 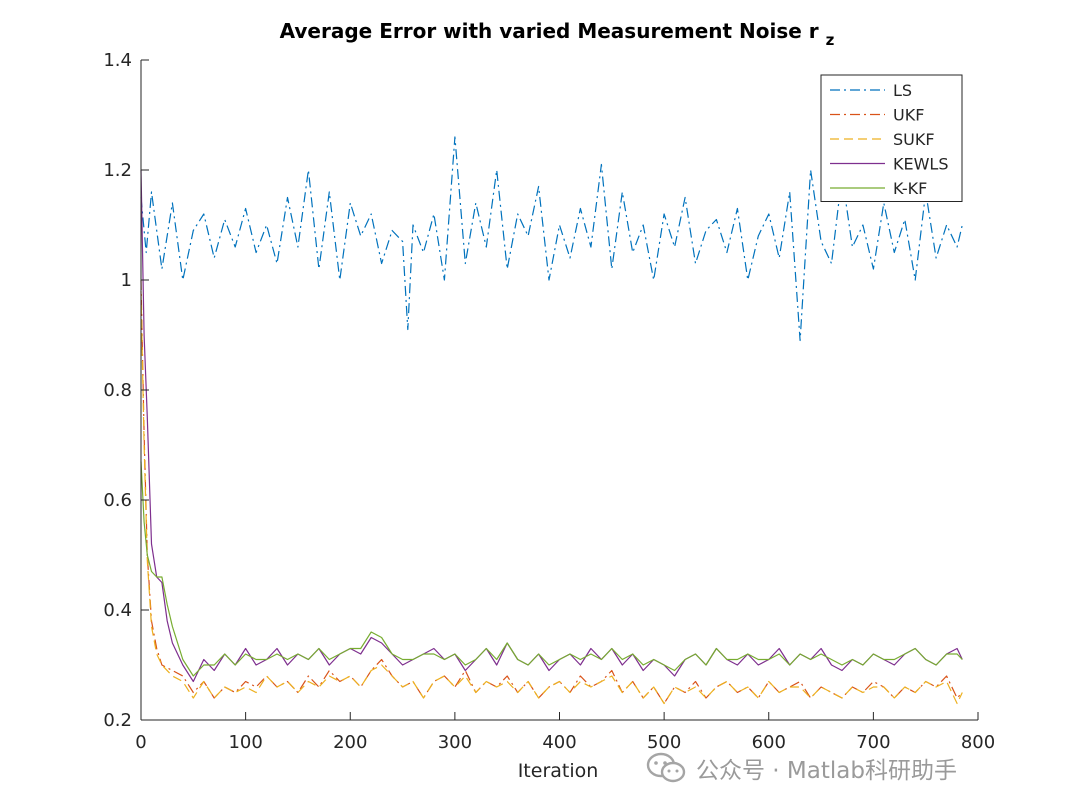 What do you see at coordinates (140, 742) in the screenshot?
I see `x-tick-label: 0` at bounding box center [140, 742].